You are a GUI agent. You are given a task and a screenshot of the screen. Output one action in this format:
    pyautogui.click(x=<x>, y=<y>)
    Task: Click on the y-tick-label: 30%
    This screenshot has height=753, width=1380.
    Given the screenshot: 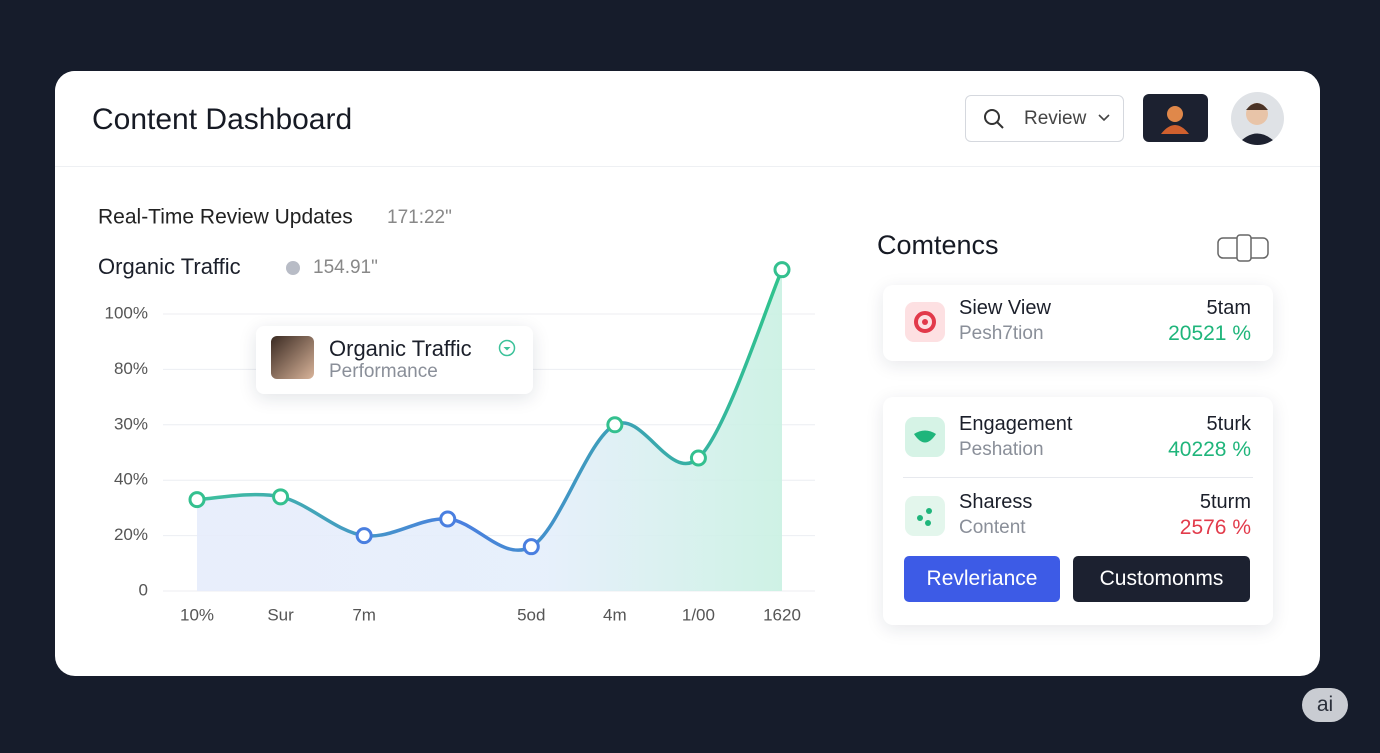 What is the action you would take?
    pyautogui.click(x=131, y=423)
    